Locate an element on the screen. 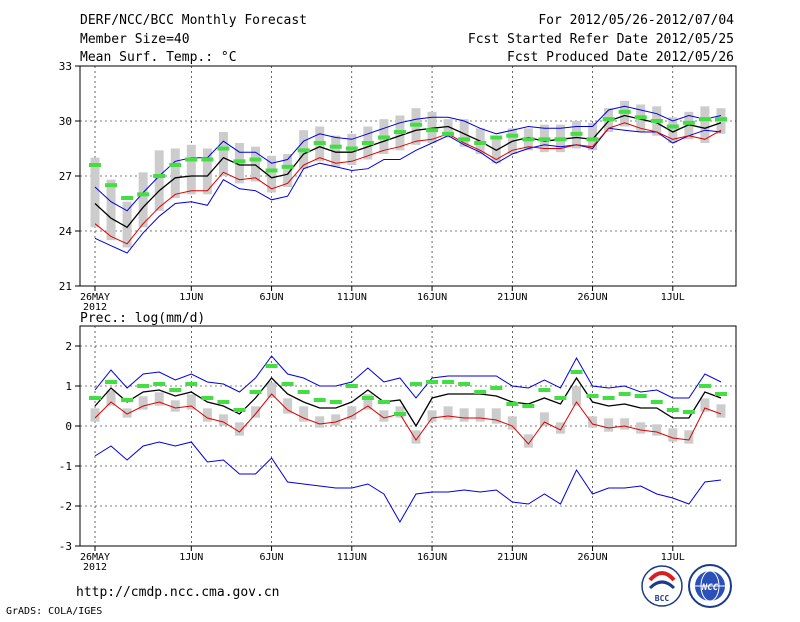 The image size is (800, 622). temp-xtick-label-4: 16JUN is located at coordinates (432, 297).